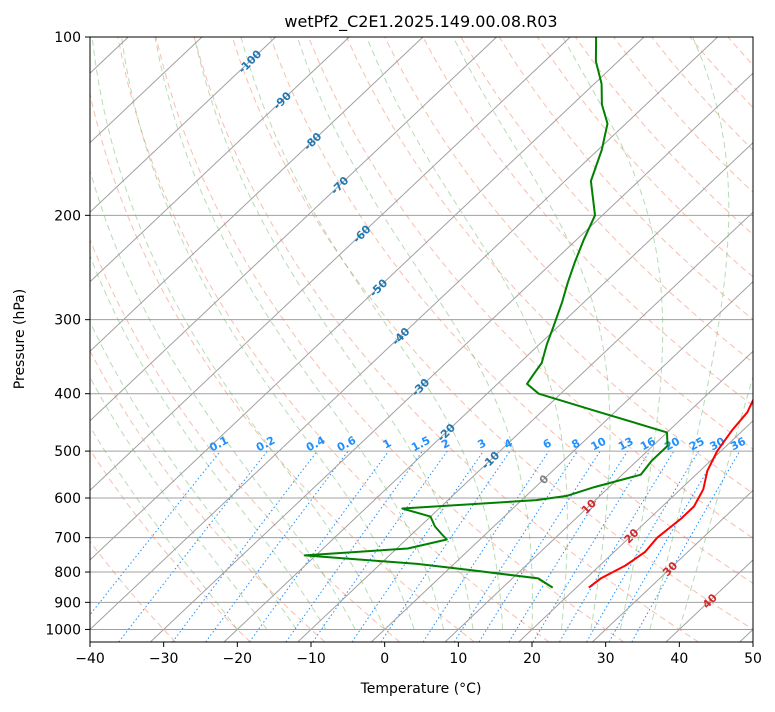 This screenshot has width=775, height=712. Describe the element at coordinates (63, 630) in the screenshot. I see `y-tick-label: 1000` at that location.